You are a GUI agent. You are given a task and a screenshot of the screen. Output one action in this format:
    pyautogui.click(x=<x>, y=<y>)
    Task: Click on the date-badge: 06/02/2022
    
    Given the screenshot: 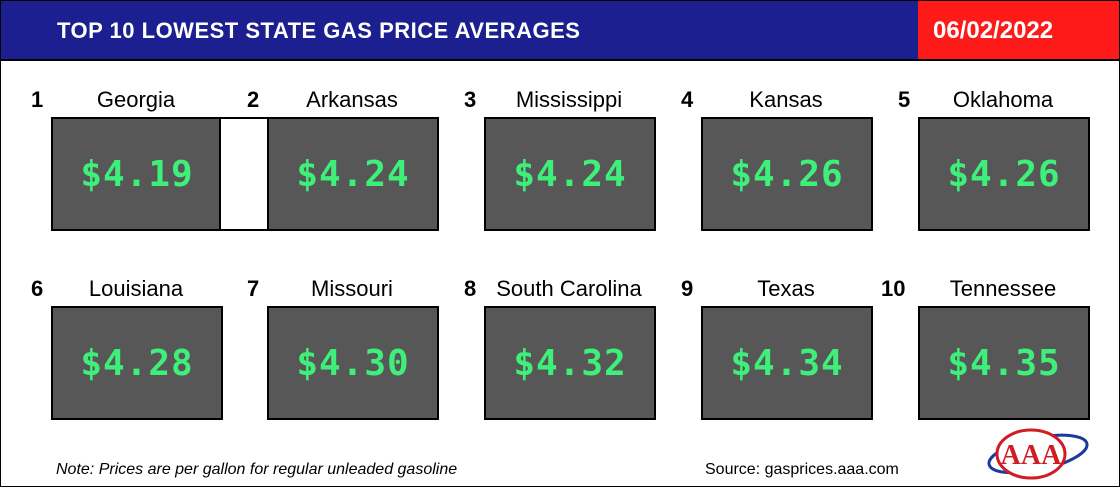 What is the action you would take?
    pyautogui.click(x=1018, y=30)
    